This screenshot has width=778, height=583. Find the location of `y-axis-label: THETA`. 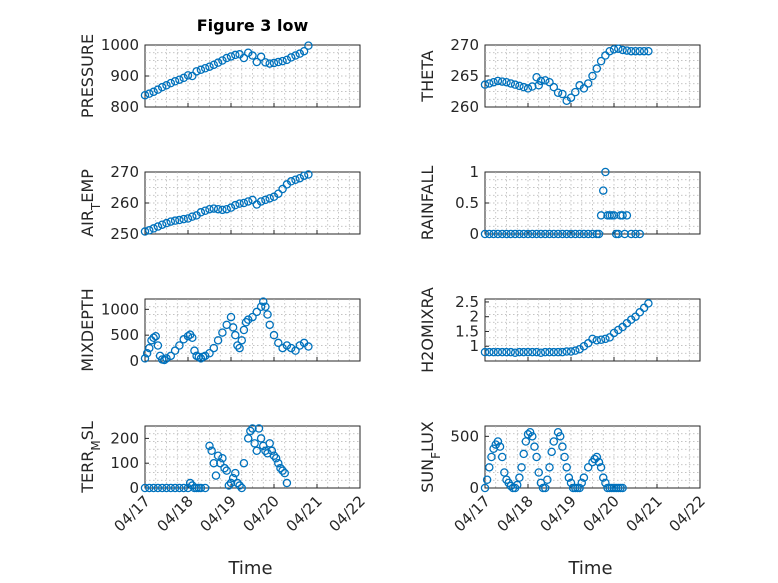

y-axis-label: THETA is located at coordinates (427, 76).